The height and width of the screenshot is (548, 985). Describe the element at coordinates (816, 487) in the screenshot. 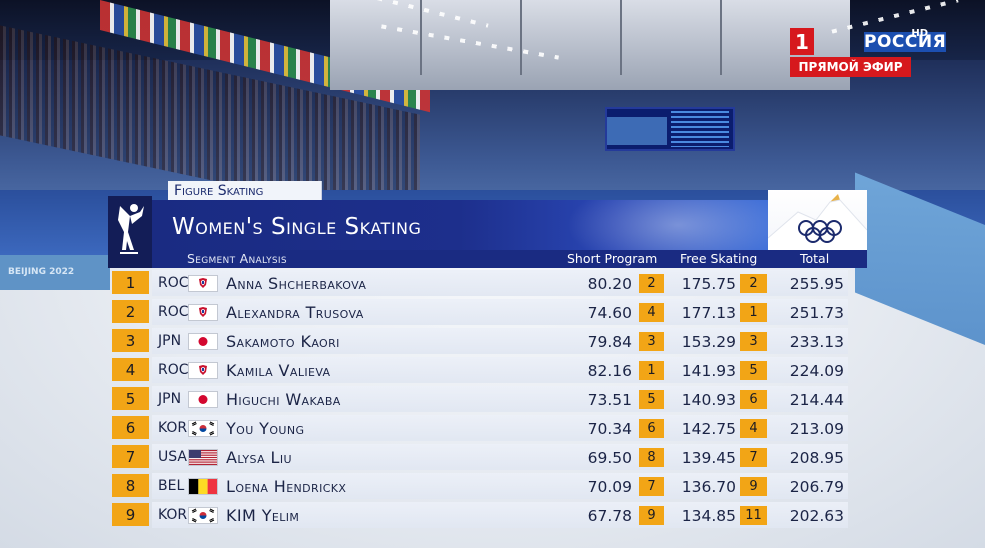

I see `total-score: 206.79` at that location.